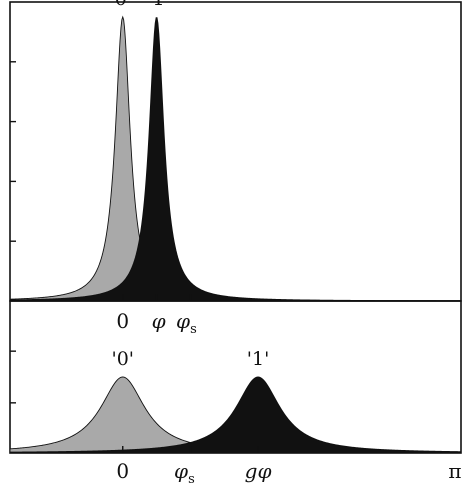 This screenshot has width=474, height=503. I want to click on top-y-ticks, so click(13, 151).